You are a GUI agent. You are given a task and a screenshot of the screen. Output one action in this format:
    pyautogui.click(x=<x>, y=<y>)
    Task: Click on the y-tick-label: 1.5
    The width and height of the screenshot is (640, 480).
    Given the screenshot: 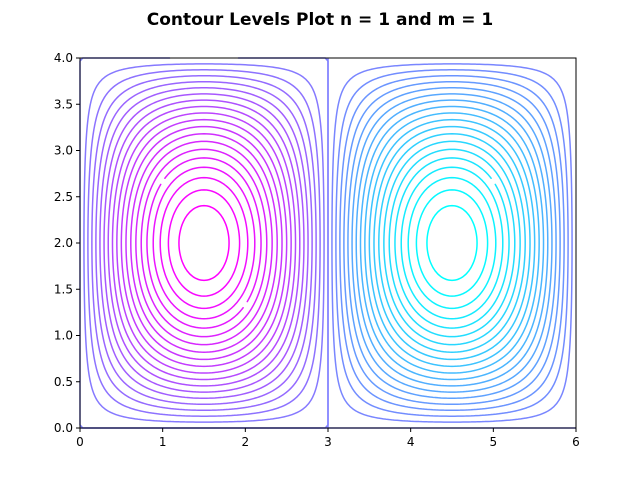 What is the action you would take?
    pyautogui.click(x=63, y=289)
    